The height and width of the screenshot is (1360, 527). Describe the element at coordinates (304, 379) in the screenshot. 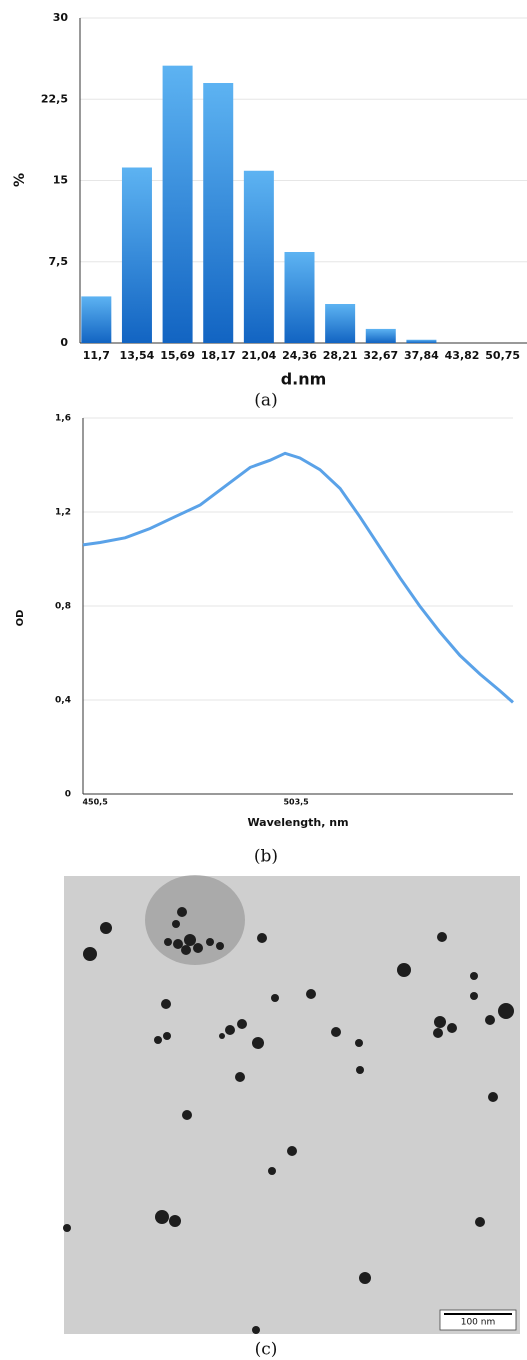

I see `x-axis-label: d.nm` at that location.